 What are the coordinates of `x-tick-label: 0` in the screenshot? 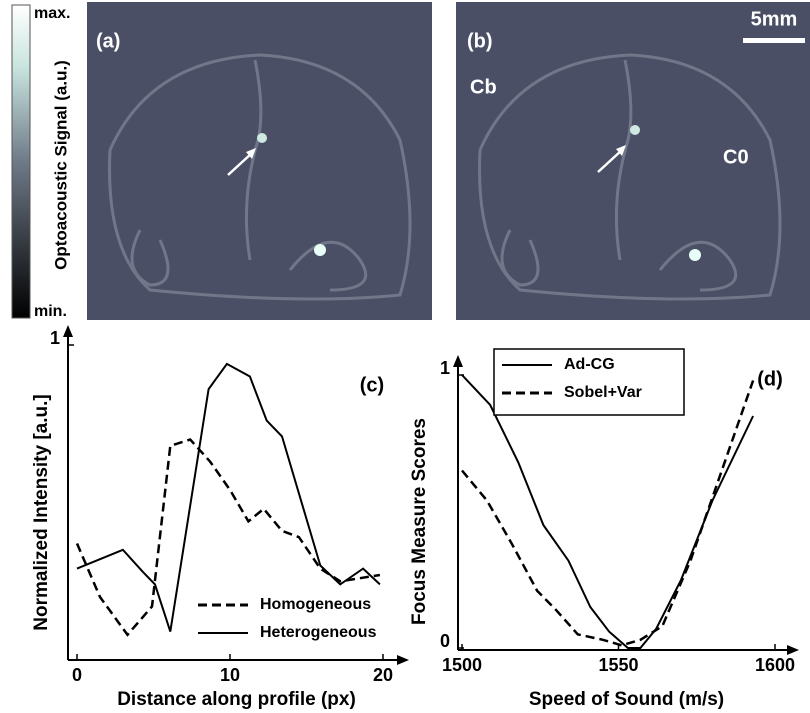 It's located at (77, 675).